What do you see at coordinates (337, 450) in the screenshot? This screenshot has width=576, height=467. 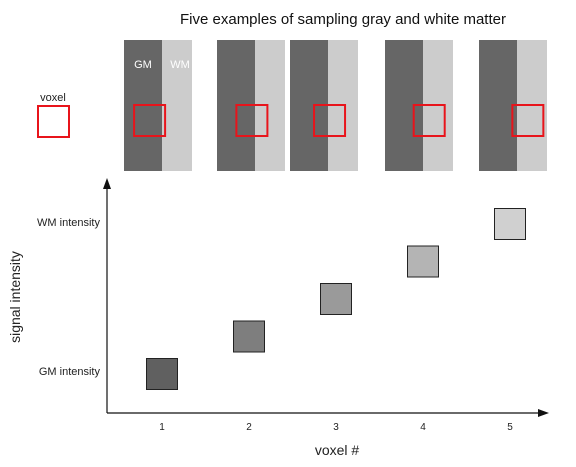 I see `x-axis-label: voxel #` at bounding box center [337, 450].